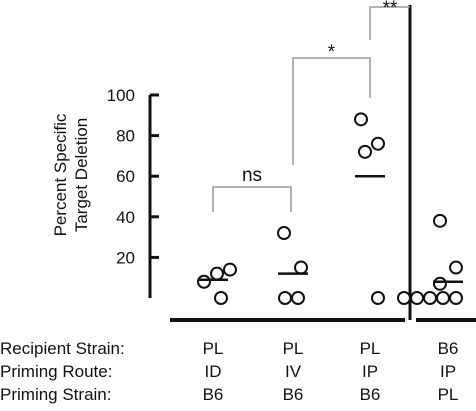 This screenshot has height=411, width=476. What do you see at coordinates (56, 371) in the screenshot?
I see `row-label: Priming Route:` at bounding box center [56, 371].